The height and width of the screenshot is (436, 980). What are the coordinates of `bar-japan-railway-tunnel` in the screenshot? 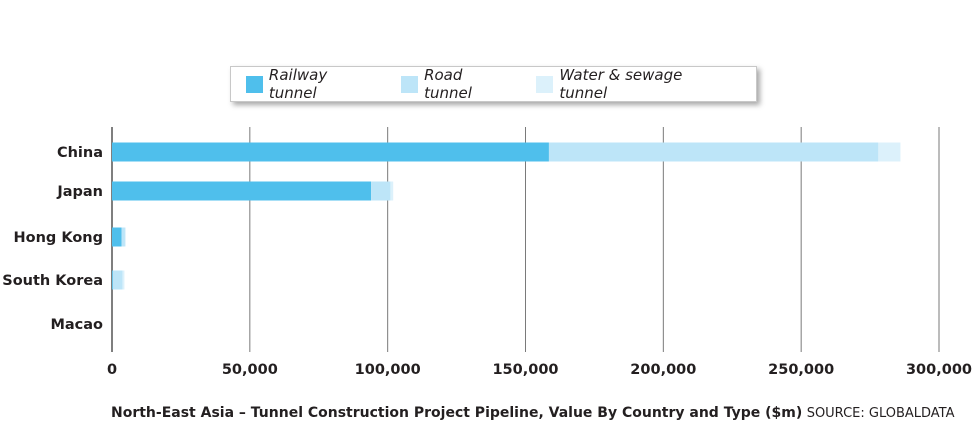 It's located at (242, 191).